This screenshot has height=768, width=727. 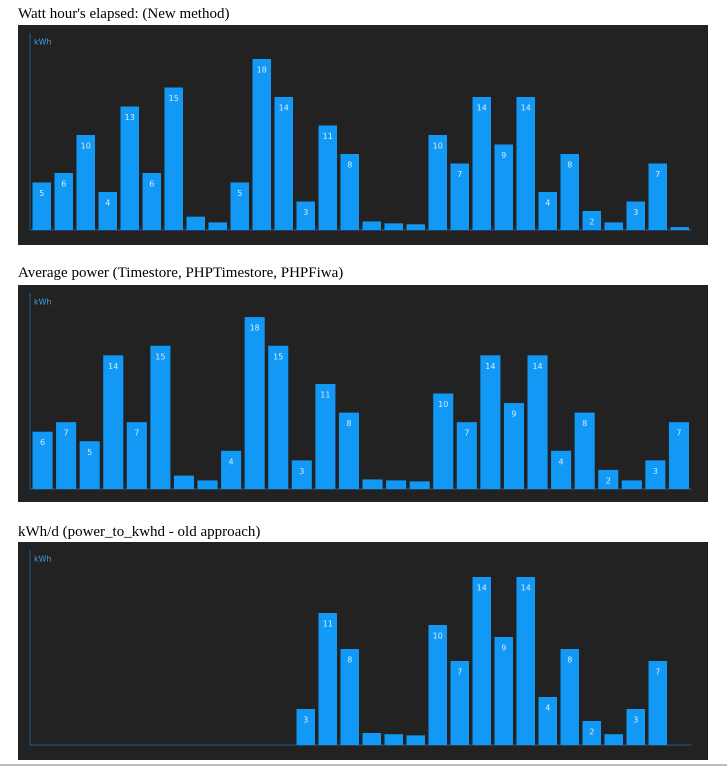 What do you see at coordinates (139, 532) in the screenshot?
I see `chart-title: kWh/d (power_to_kwhd - old approach)` at bounding box center [139, 532].